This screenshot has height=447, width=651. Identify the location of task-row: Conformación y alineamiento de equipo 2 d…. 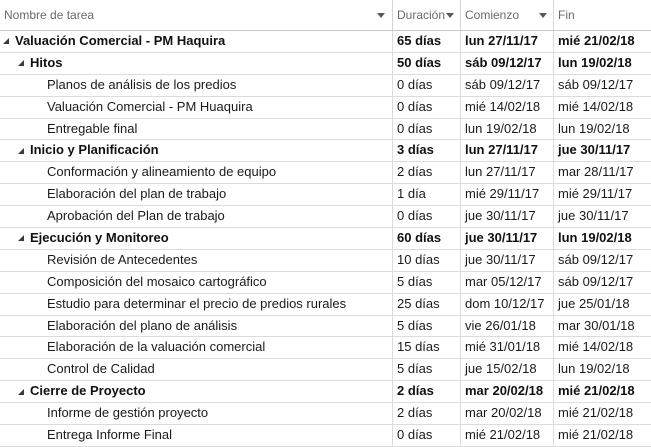
(325, 173).